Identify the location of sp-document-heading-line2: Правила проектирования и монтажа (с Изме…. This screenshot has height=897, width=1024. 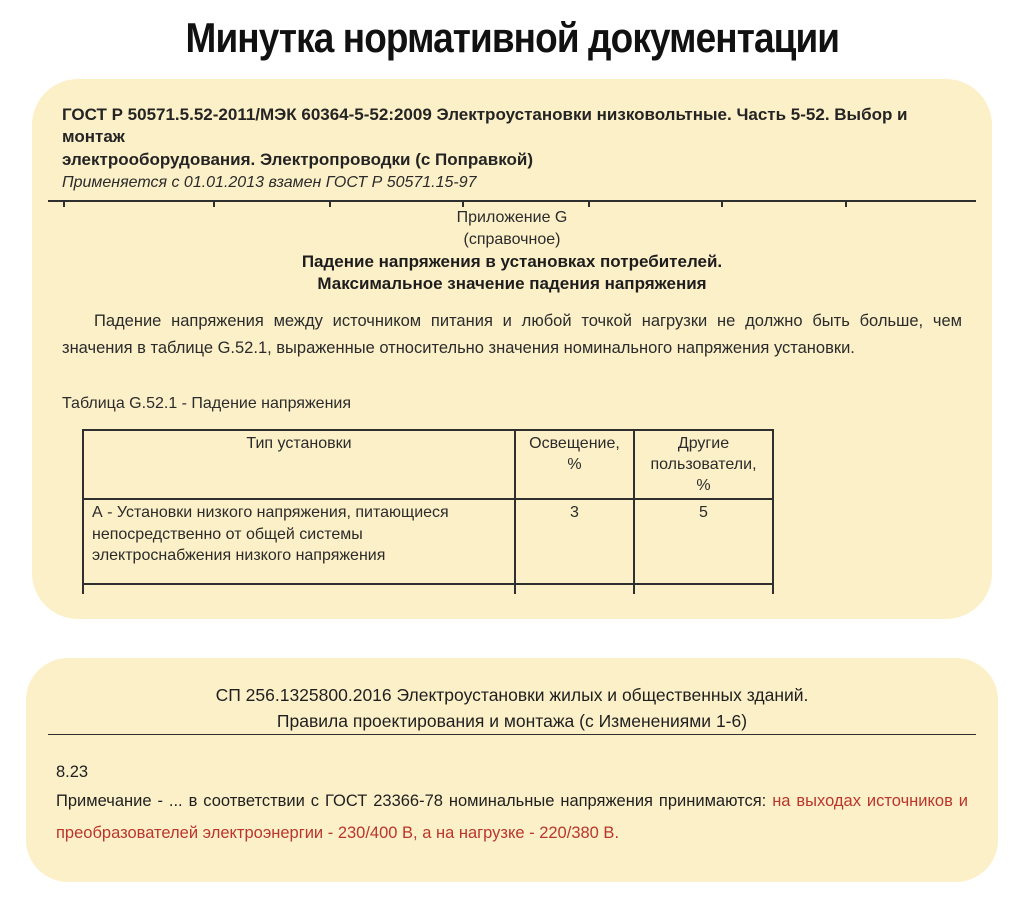
(512, 721).